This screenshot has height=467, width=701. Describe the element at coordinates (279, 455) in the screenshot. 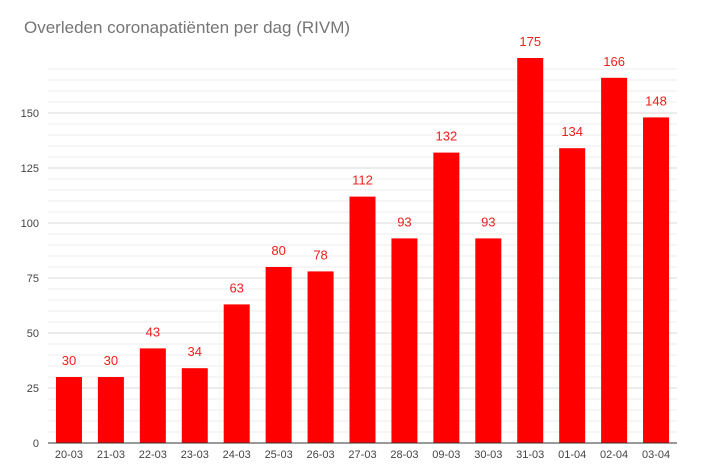

I see `x-tick-label: 25-03` at that location.